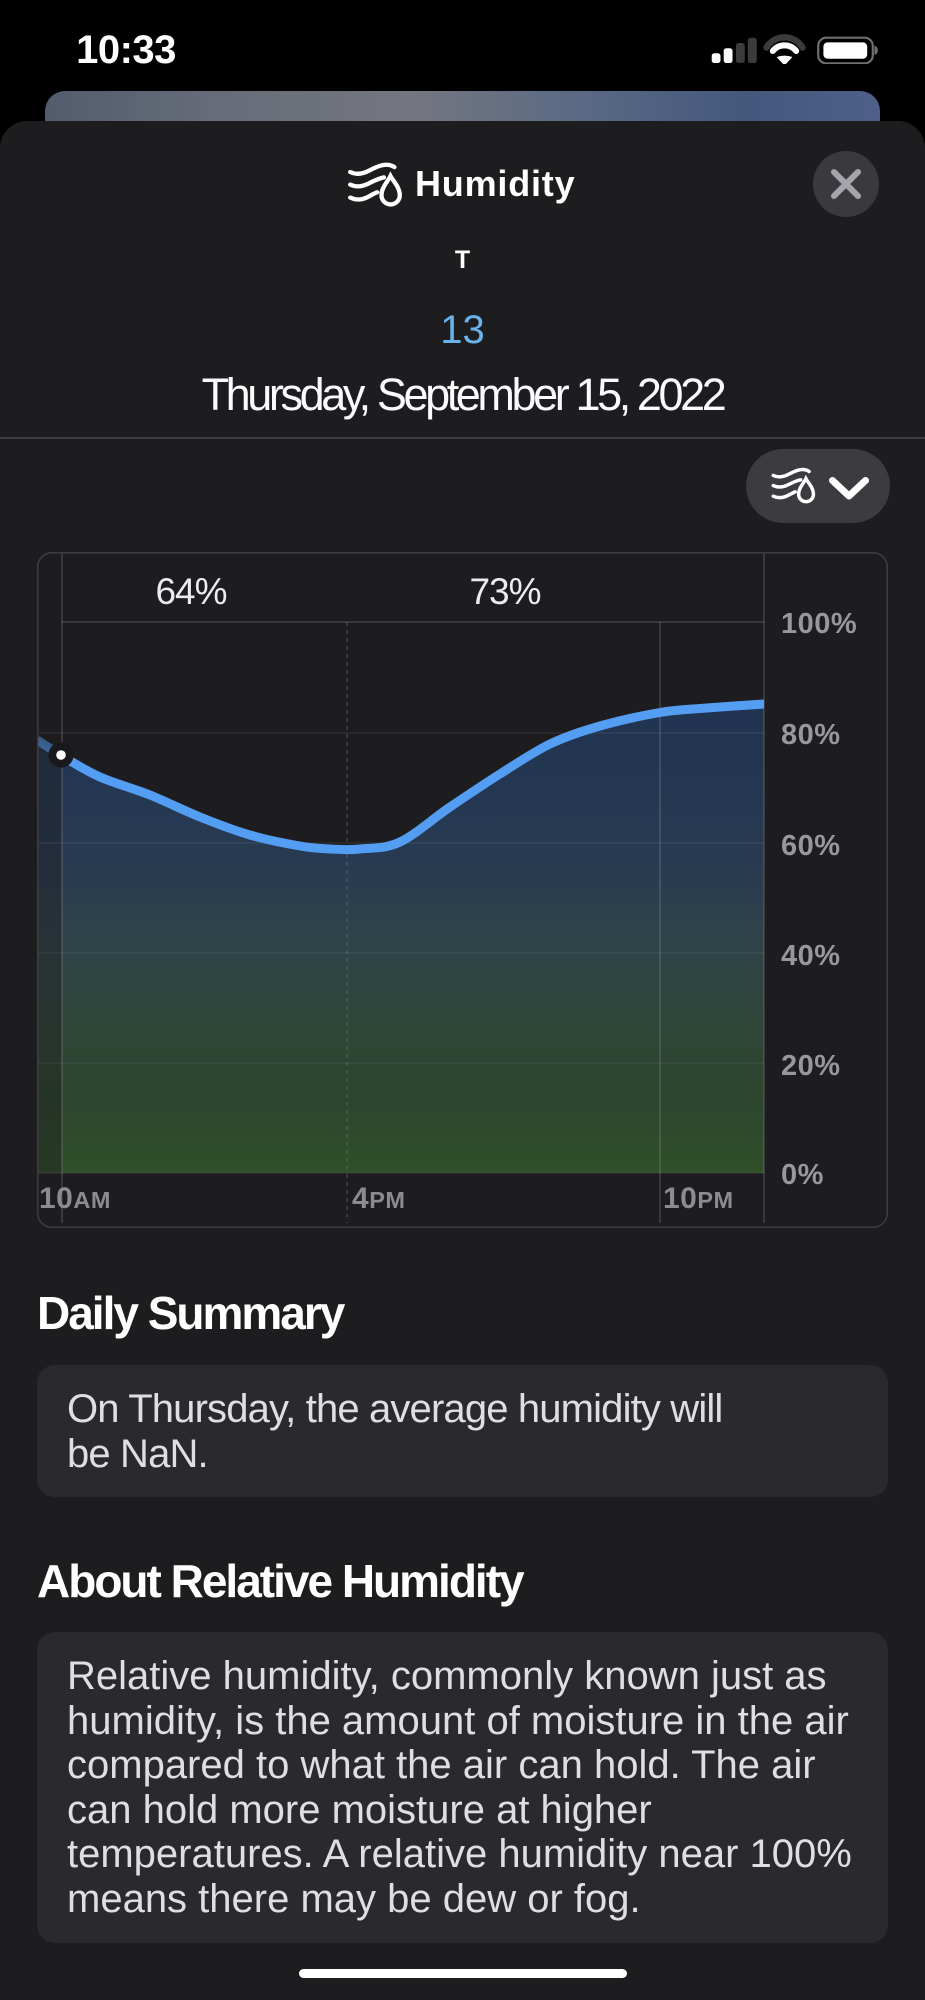 The height and width of the screenshot is (2000, 925). Describe the element at coordinates (698, 1198) in the screenshot. I see `svg-text: 10PM` at that location.